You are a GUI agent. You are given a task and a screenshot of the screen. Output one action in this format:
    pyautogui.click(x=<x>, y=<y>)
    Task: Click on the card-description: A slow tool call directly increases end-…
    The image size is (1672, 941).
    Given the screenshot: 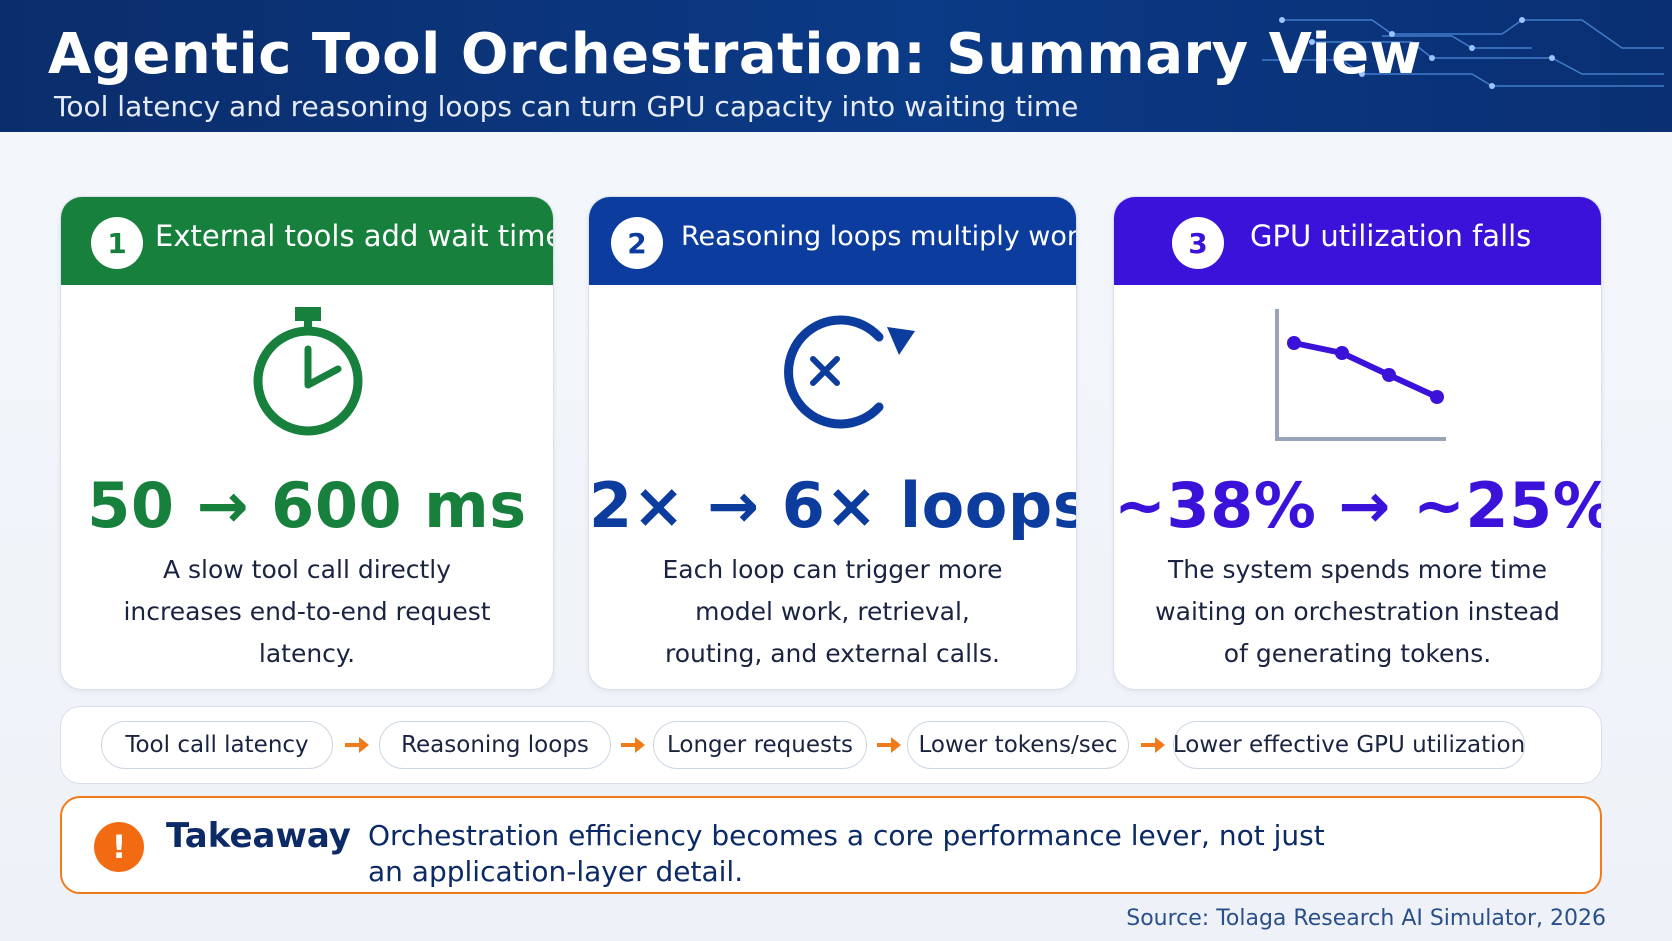 What is the action you would take?
    pyautogui.click(x=307, y=611)
    